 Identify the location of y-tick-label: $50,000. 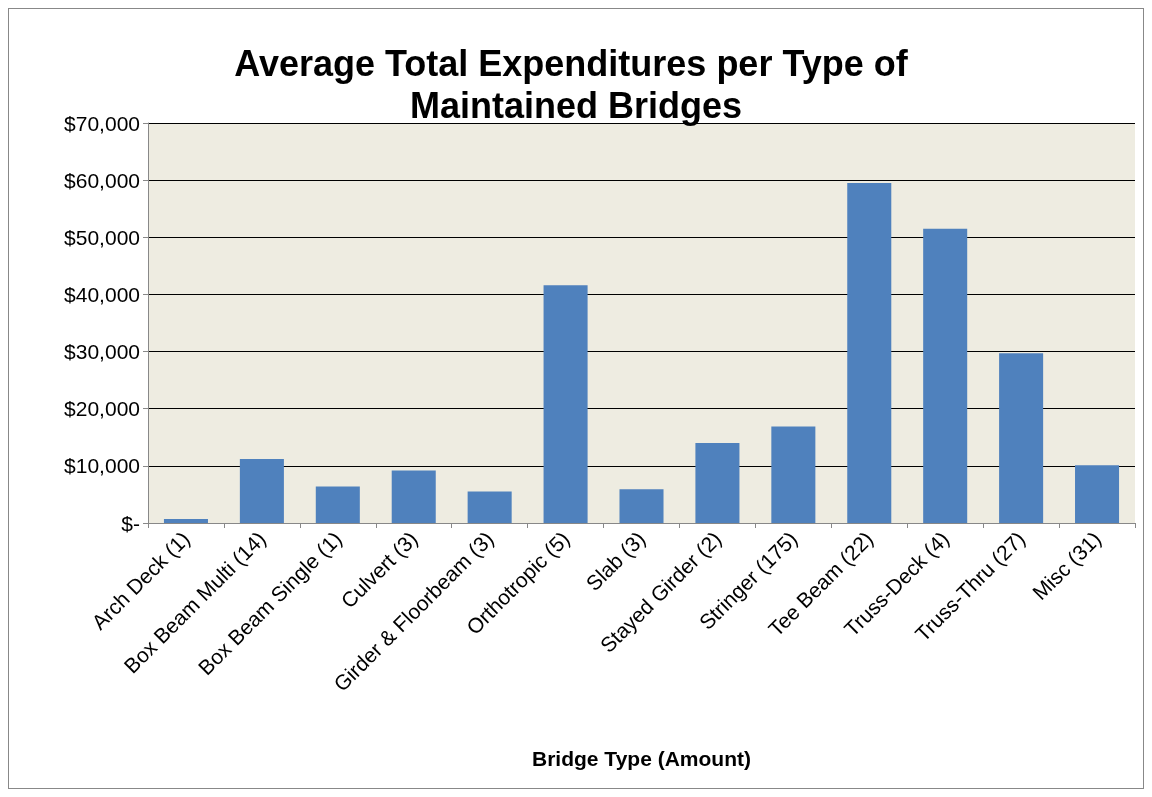
(102, 237).